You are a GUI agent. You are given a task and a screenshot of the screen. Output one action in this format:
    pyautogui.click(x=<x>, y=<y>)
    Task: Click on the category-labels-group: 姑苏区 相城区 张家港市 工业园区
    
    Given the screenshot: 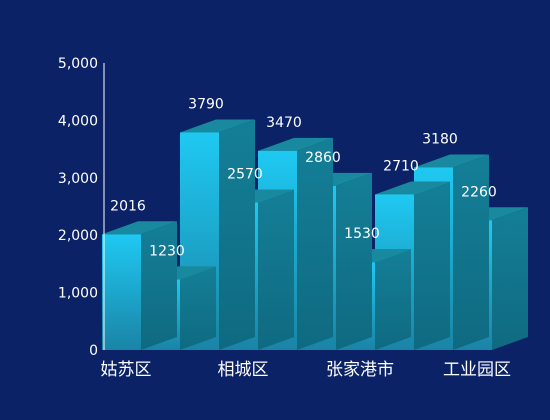 What is the action you would take?
    pyautogui.click(x=306, y=370)
    